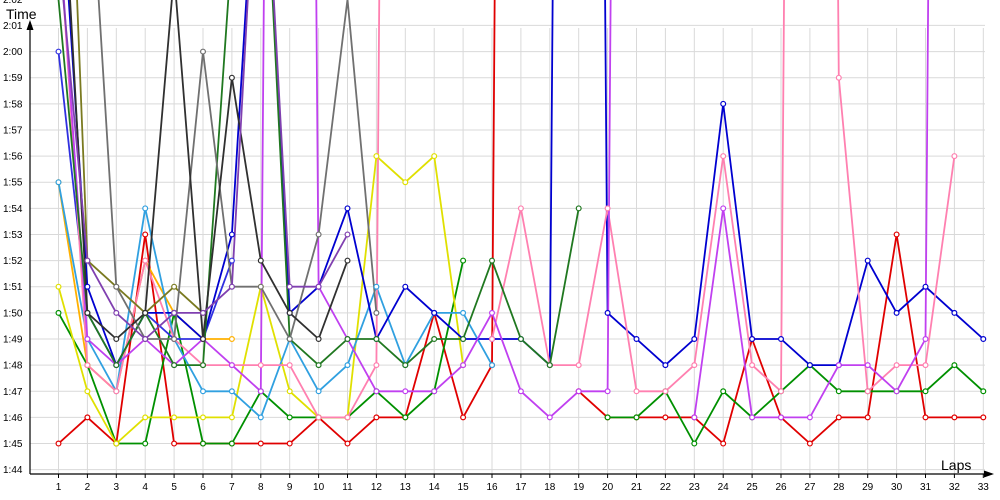 The height and width of the screenshot is (500, 1000). I want to click on y-axis-title: Time, so click(21, 14).